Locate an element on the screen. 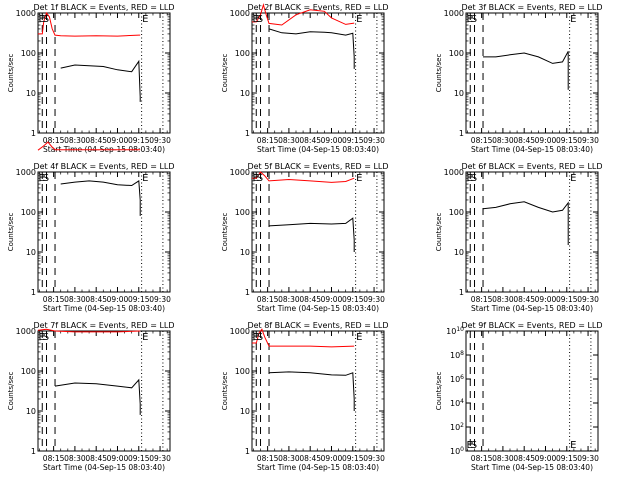  plot-7-ytick-label: 1 is located at coordinates (33, 451).